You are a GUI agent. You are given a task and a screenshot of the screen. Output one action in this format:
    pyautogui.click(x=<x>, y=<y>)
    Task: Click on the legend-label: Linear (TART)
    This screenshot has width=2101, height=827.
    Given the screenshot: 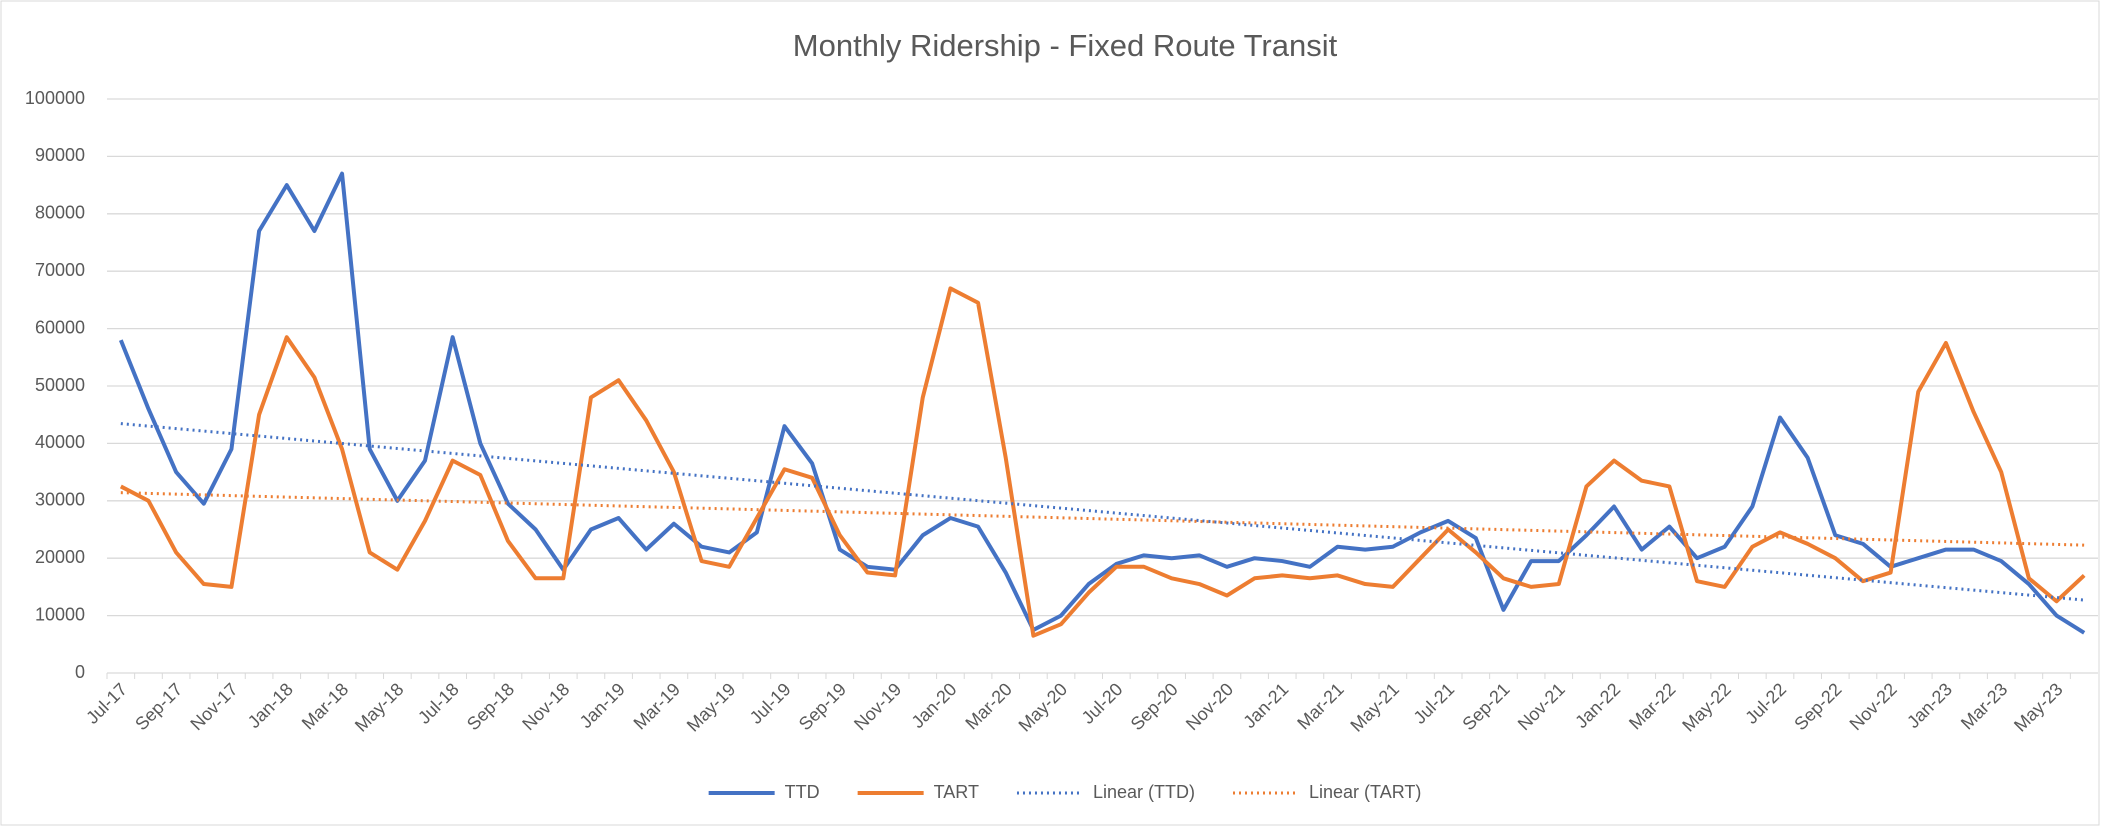 What is the action you would take?
    pyautogui.click(x=1365, y=792)
    